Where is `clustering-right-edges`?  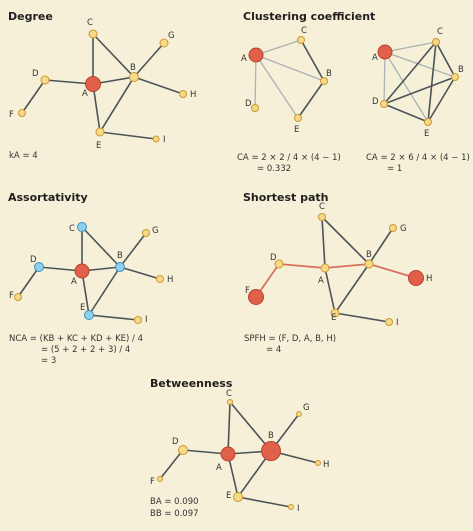 clustering-right-edges is located at coordinates (419, 82).